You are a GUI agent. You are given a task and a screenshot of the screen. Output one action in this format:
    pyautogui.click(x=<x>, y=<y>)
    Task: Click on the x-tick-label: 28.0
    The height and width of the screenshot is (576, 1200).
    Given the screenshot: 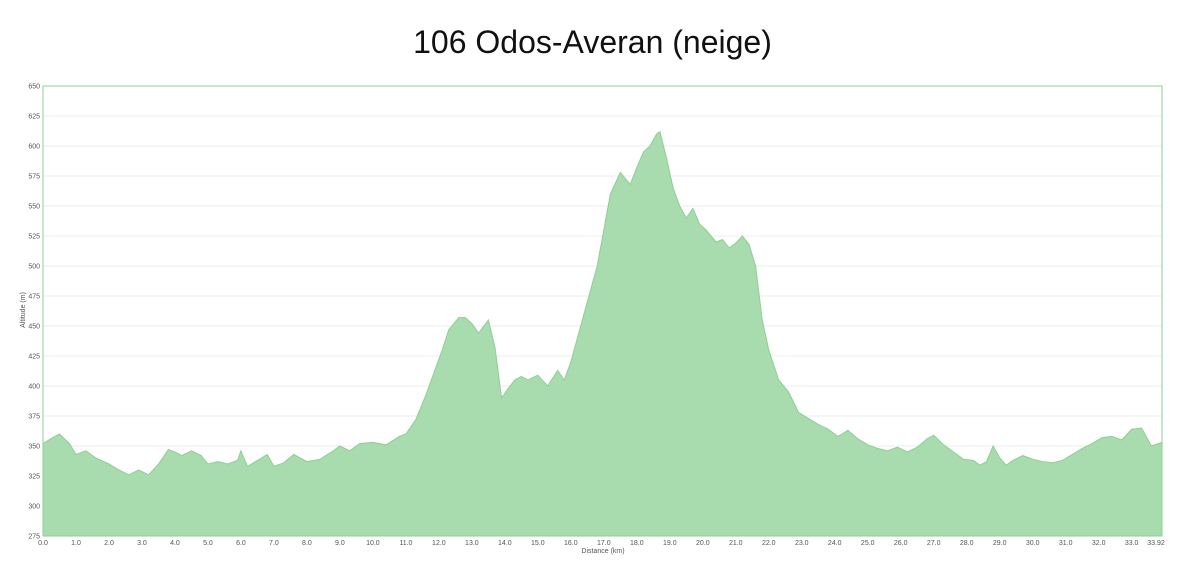 What is the action you would take?
    pyautogui.click(x=967, y=543)
    